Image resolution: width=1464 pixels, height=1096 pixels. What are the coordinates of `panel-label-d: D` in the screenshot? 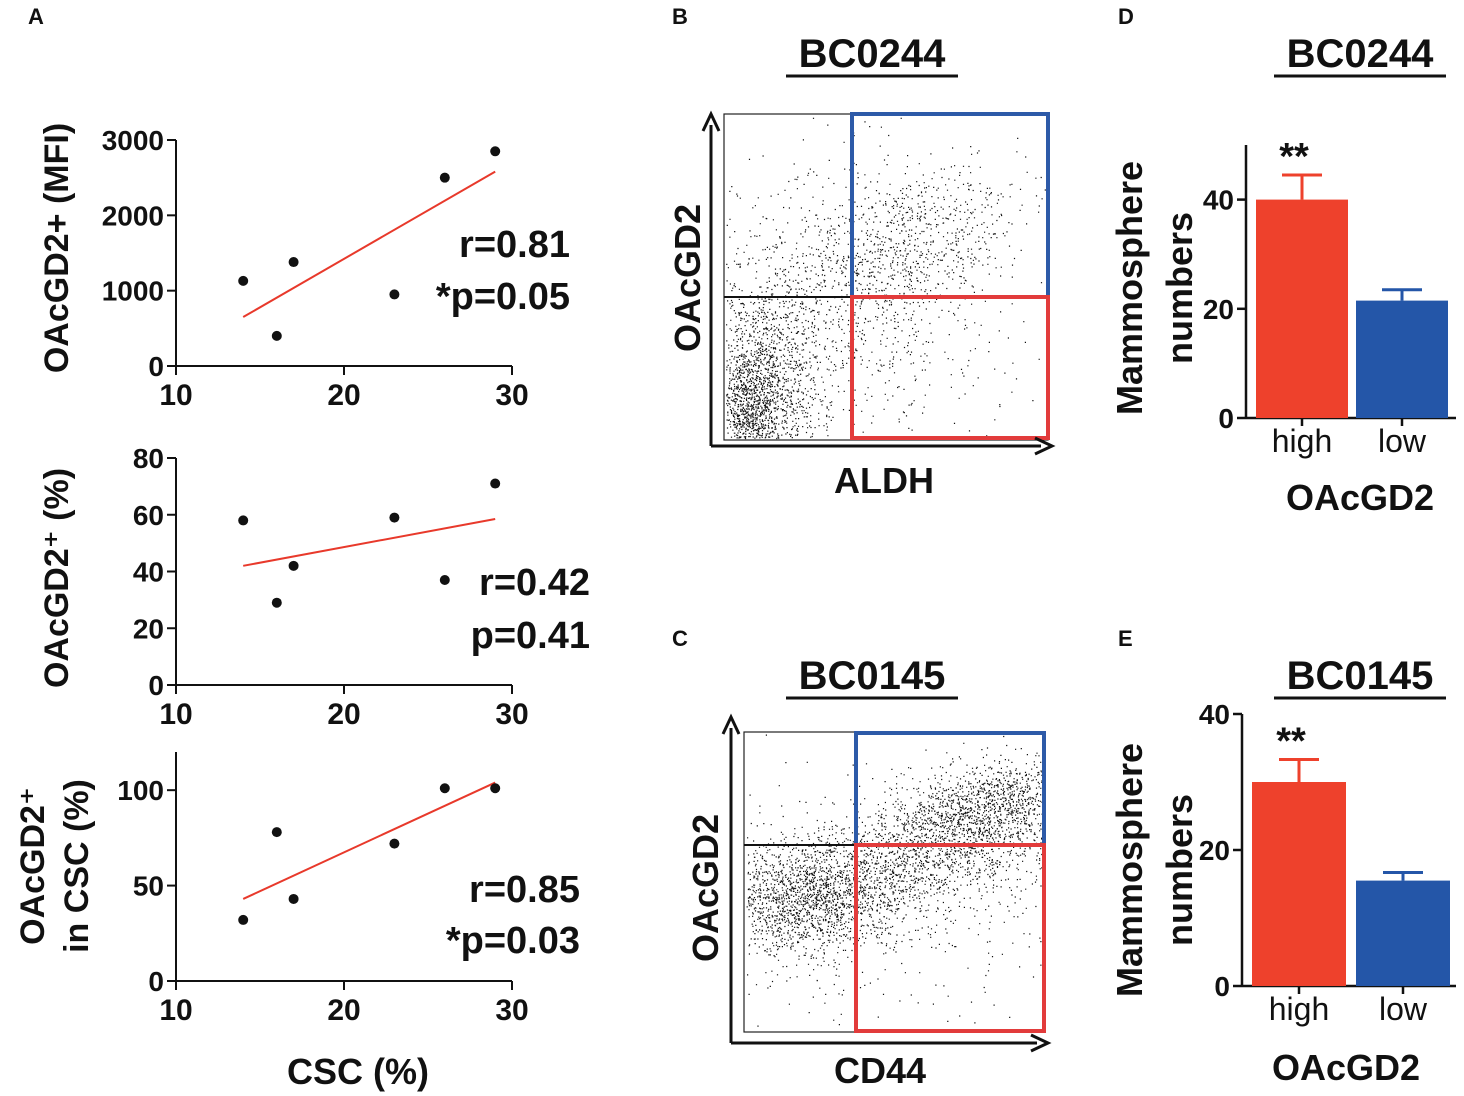 It's located at (1126, 16).